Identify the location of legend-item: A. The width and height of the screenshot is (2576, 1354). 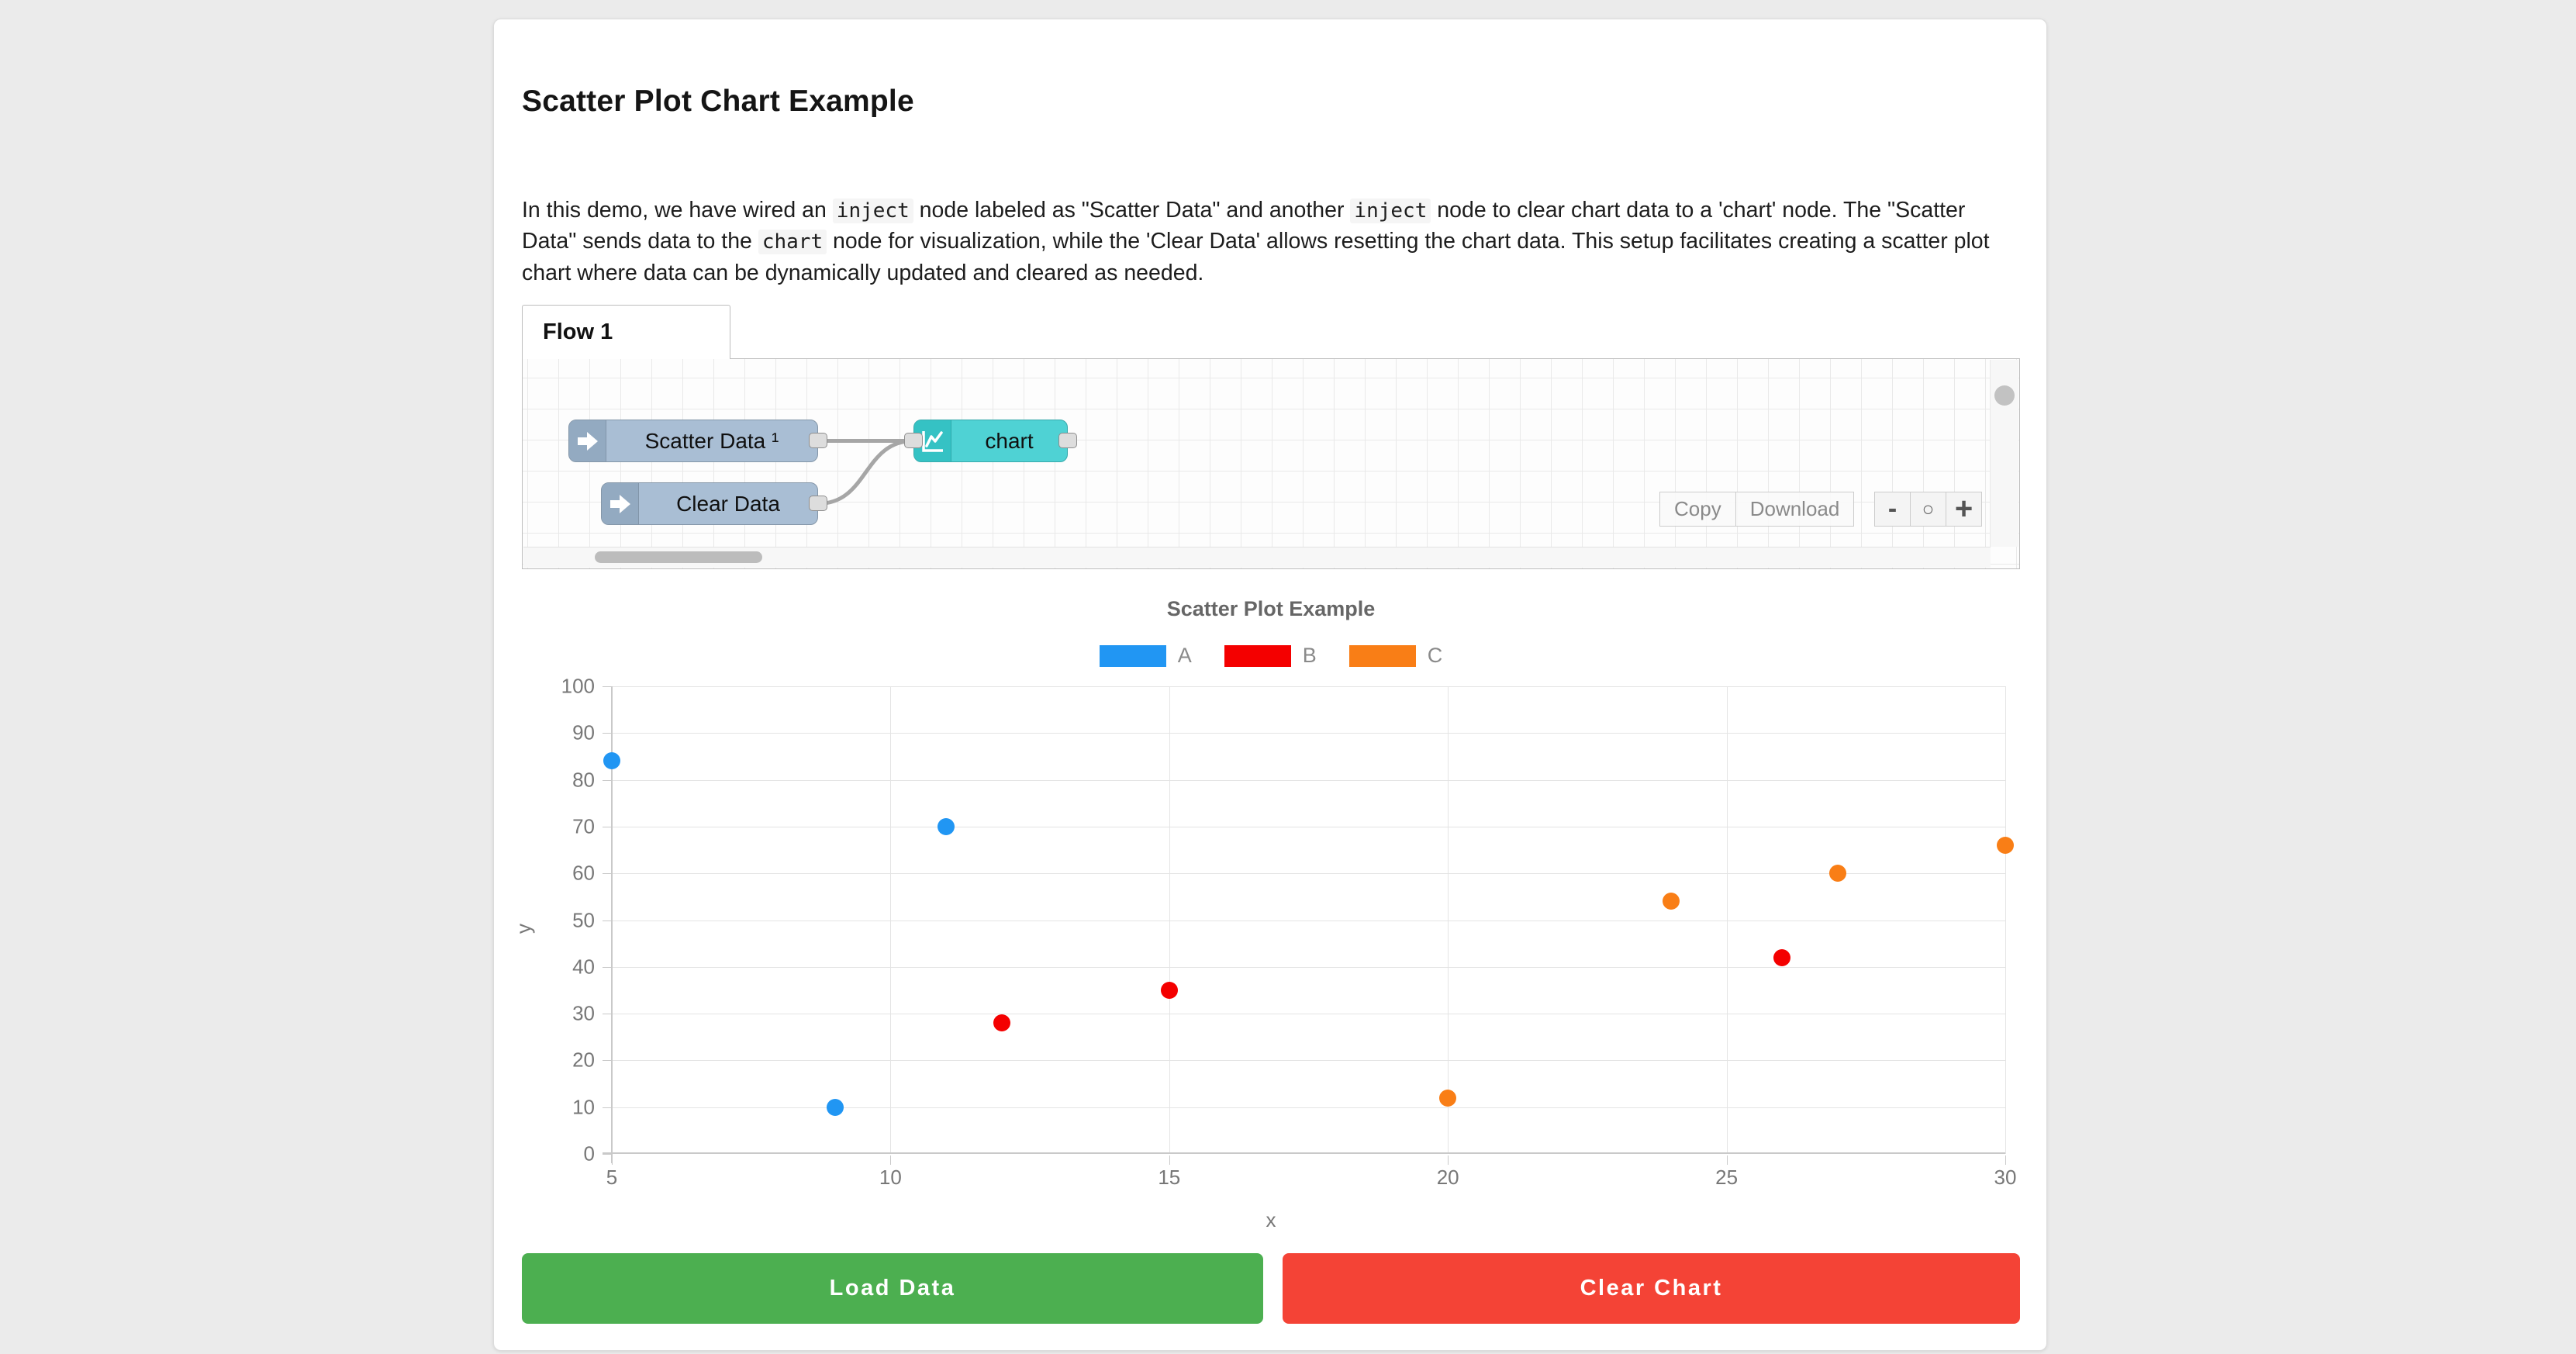
(1145, 656).